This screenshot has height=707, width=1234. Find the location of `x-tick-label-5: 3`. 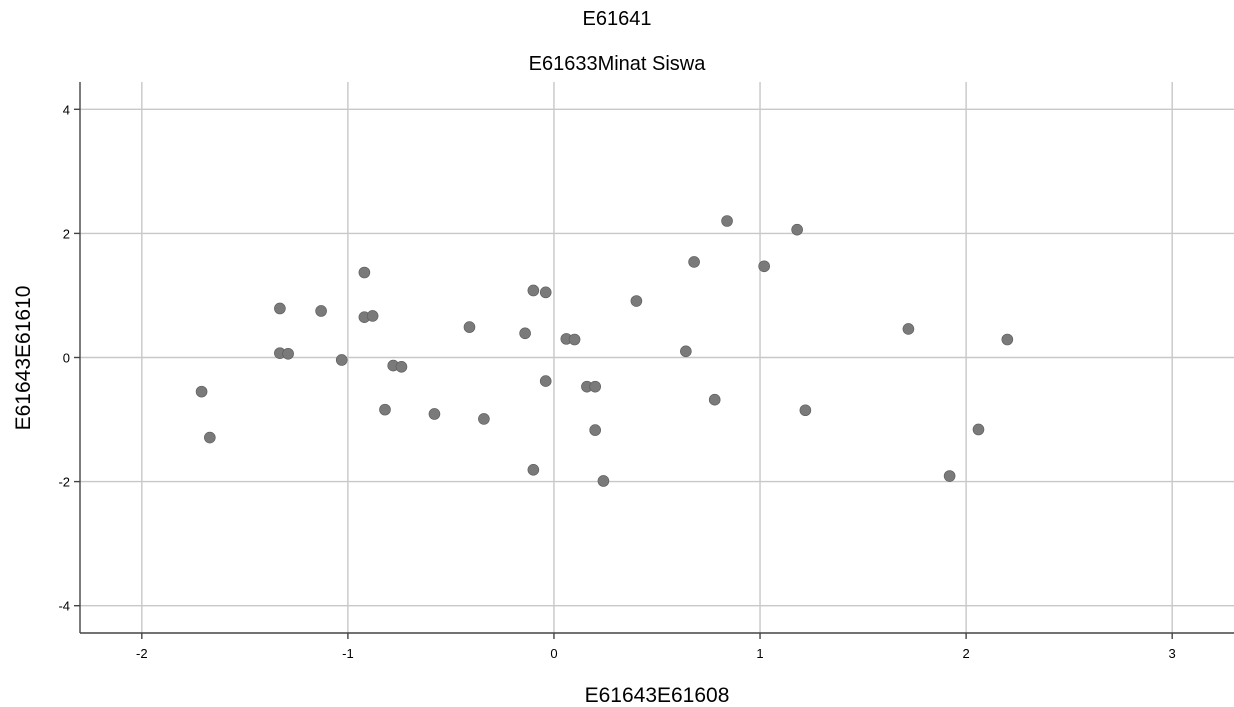

x-tick-label-5: 3 is located at coordinates (1172, 653).